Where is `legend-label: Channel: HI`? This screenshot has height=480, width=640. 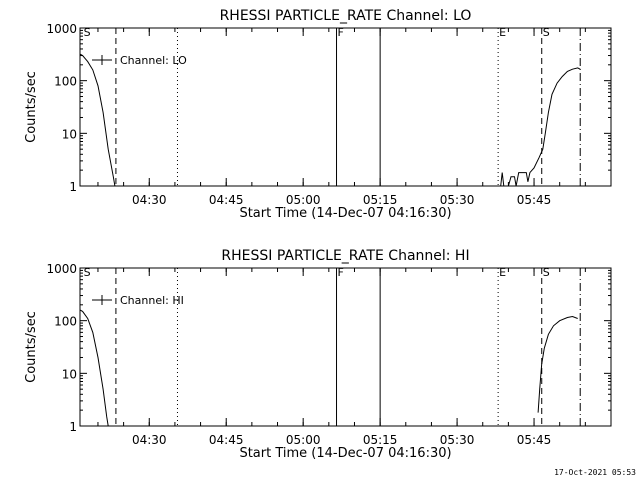
legend-label: Channel: HI is located at coordinates (152, 300).